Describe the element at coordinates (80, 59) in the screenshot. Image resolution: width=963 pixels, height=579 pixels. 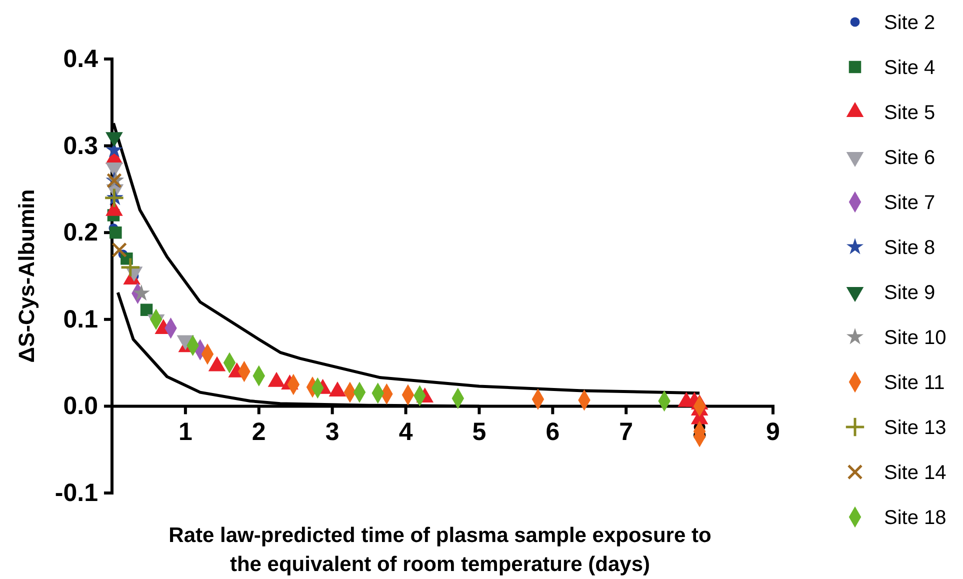
I see `y-tick-label: 0.4` at that location.